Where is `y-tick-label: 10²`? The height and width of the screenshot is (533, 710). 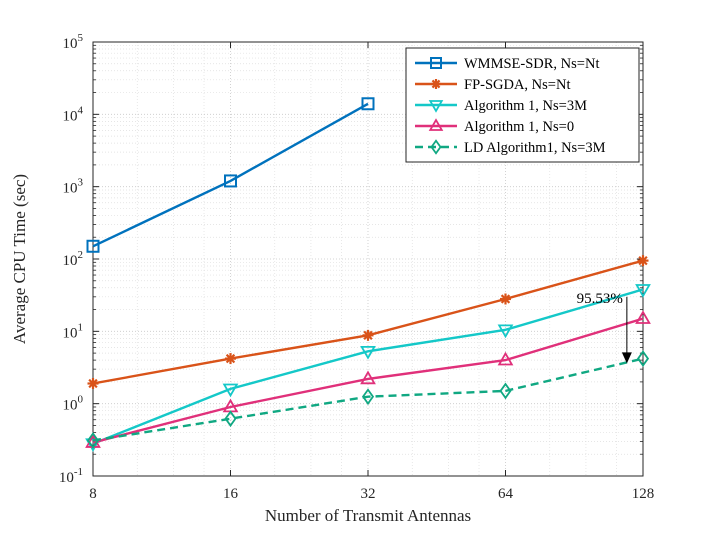
y-tick-label: 10² is located at coordinates (73, 259).